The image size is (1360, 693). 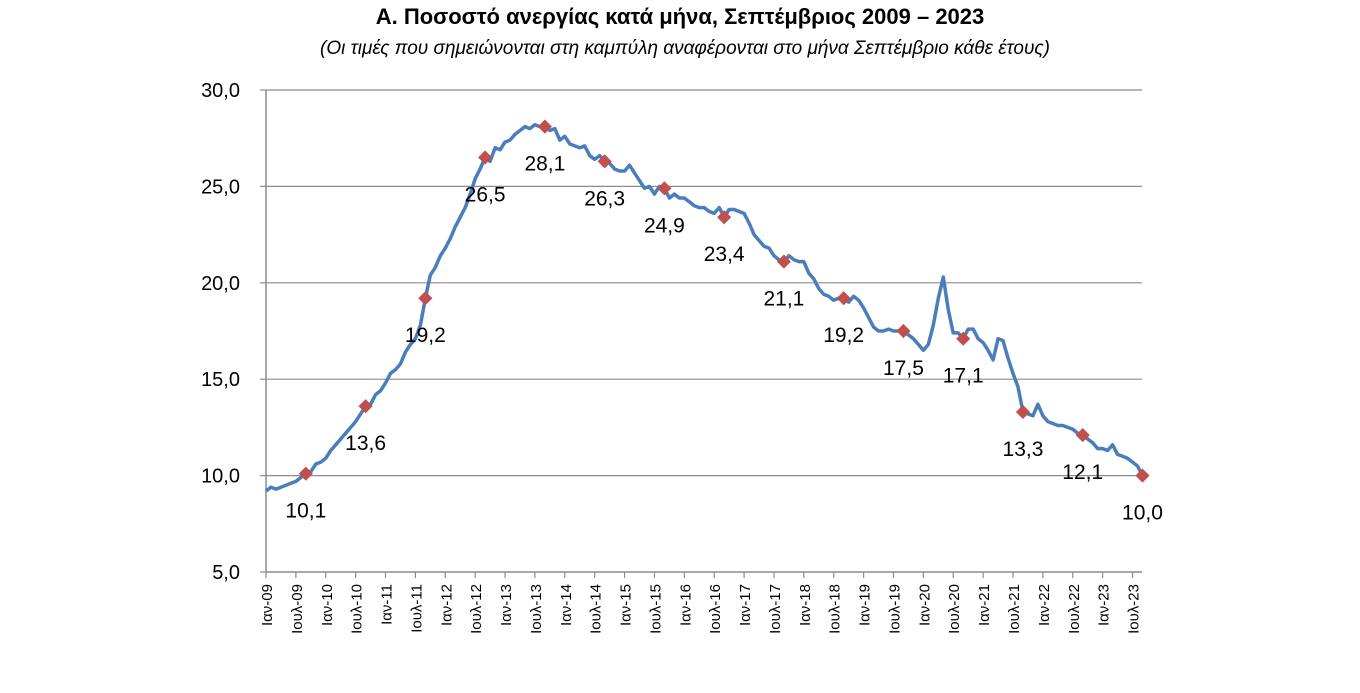 What do you see at coordinates (446, 605) in the screenshot?
I see `x-tick-label: Ιαν-12` at bounding box center [446, 605].